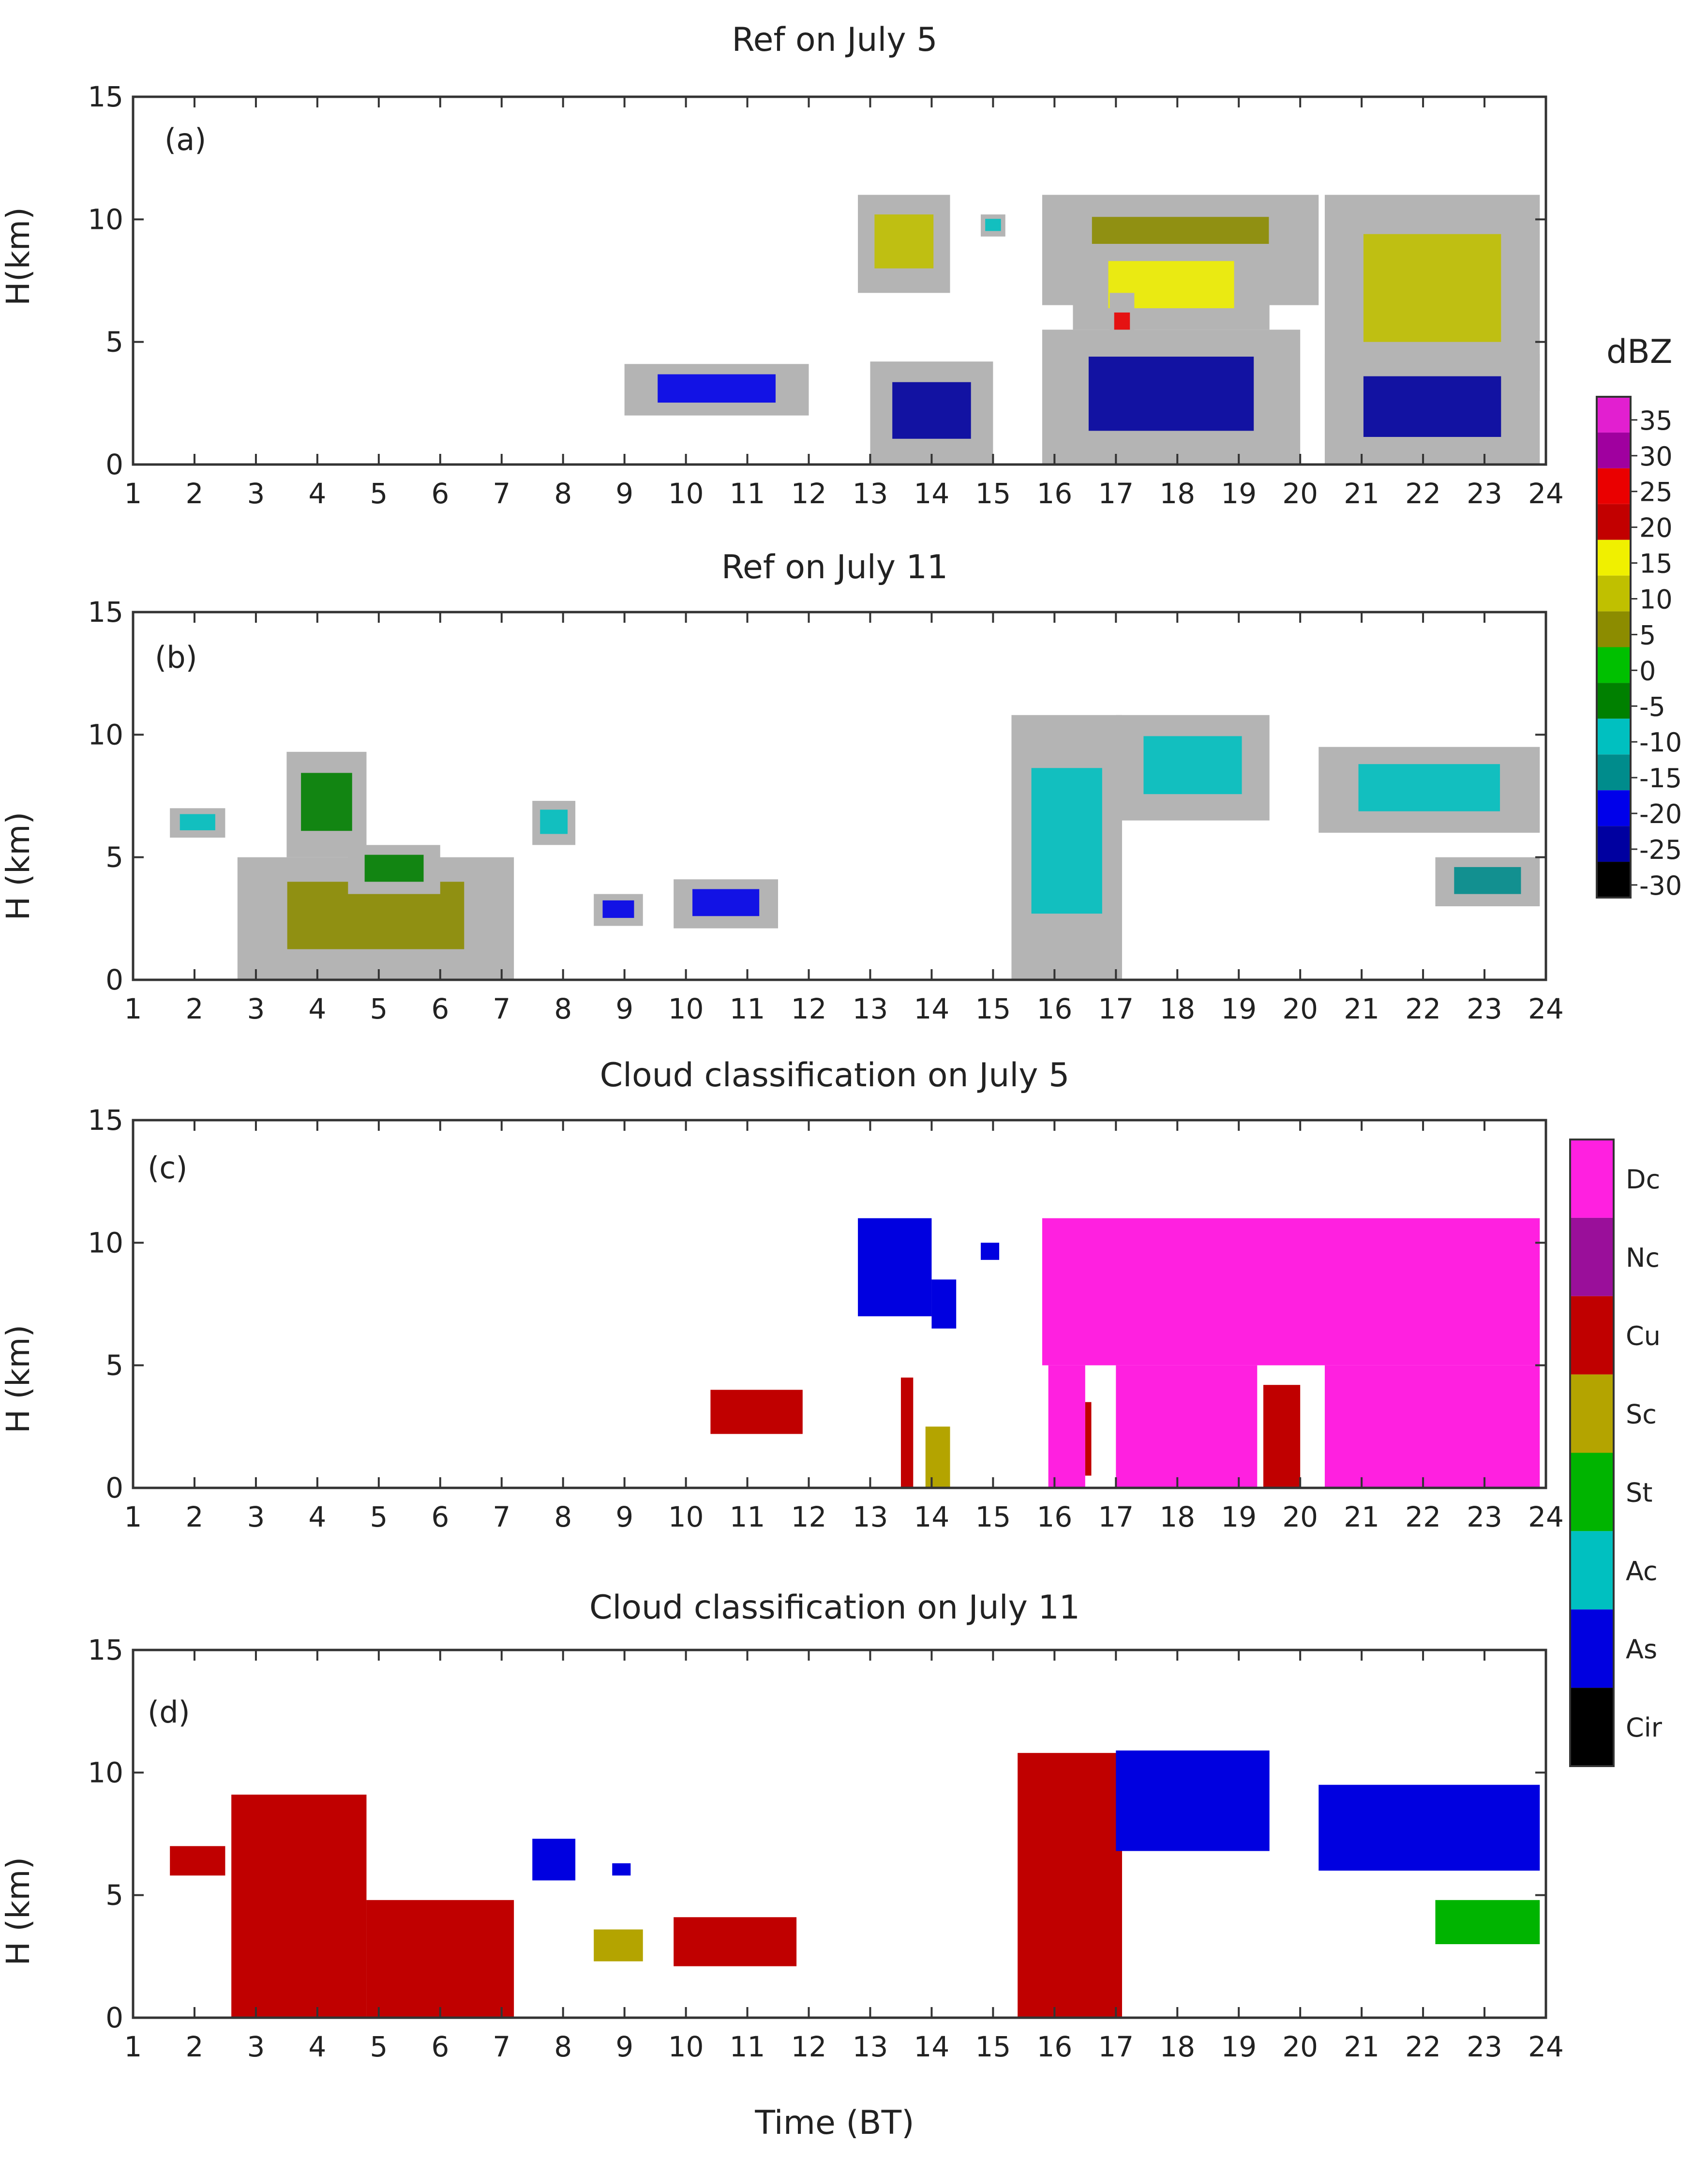 This screenshot has height=2159, width=1708. I want to click on panel-d-ylabel: H (km), so click(18, 1911).